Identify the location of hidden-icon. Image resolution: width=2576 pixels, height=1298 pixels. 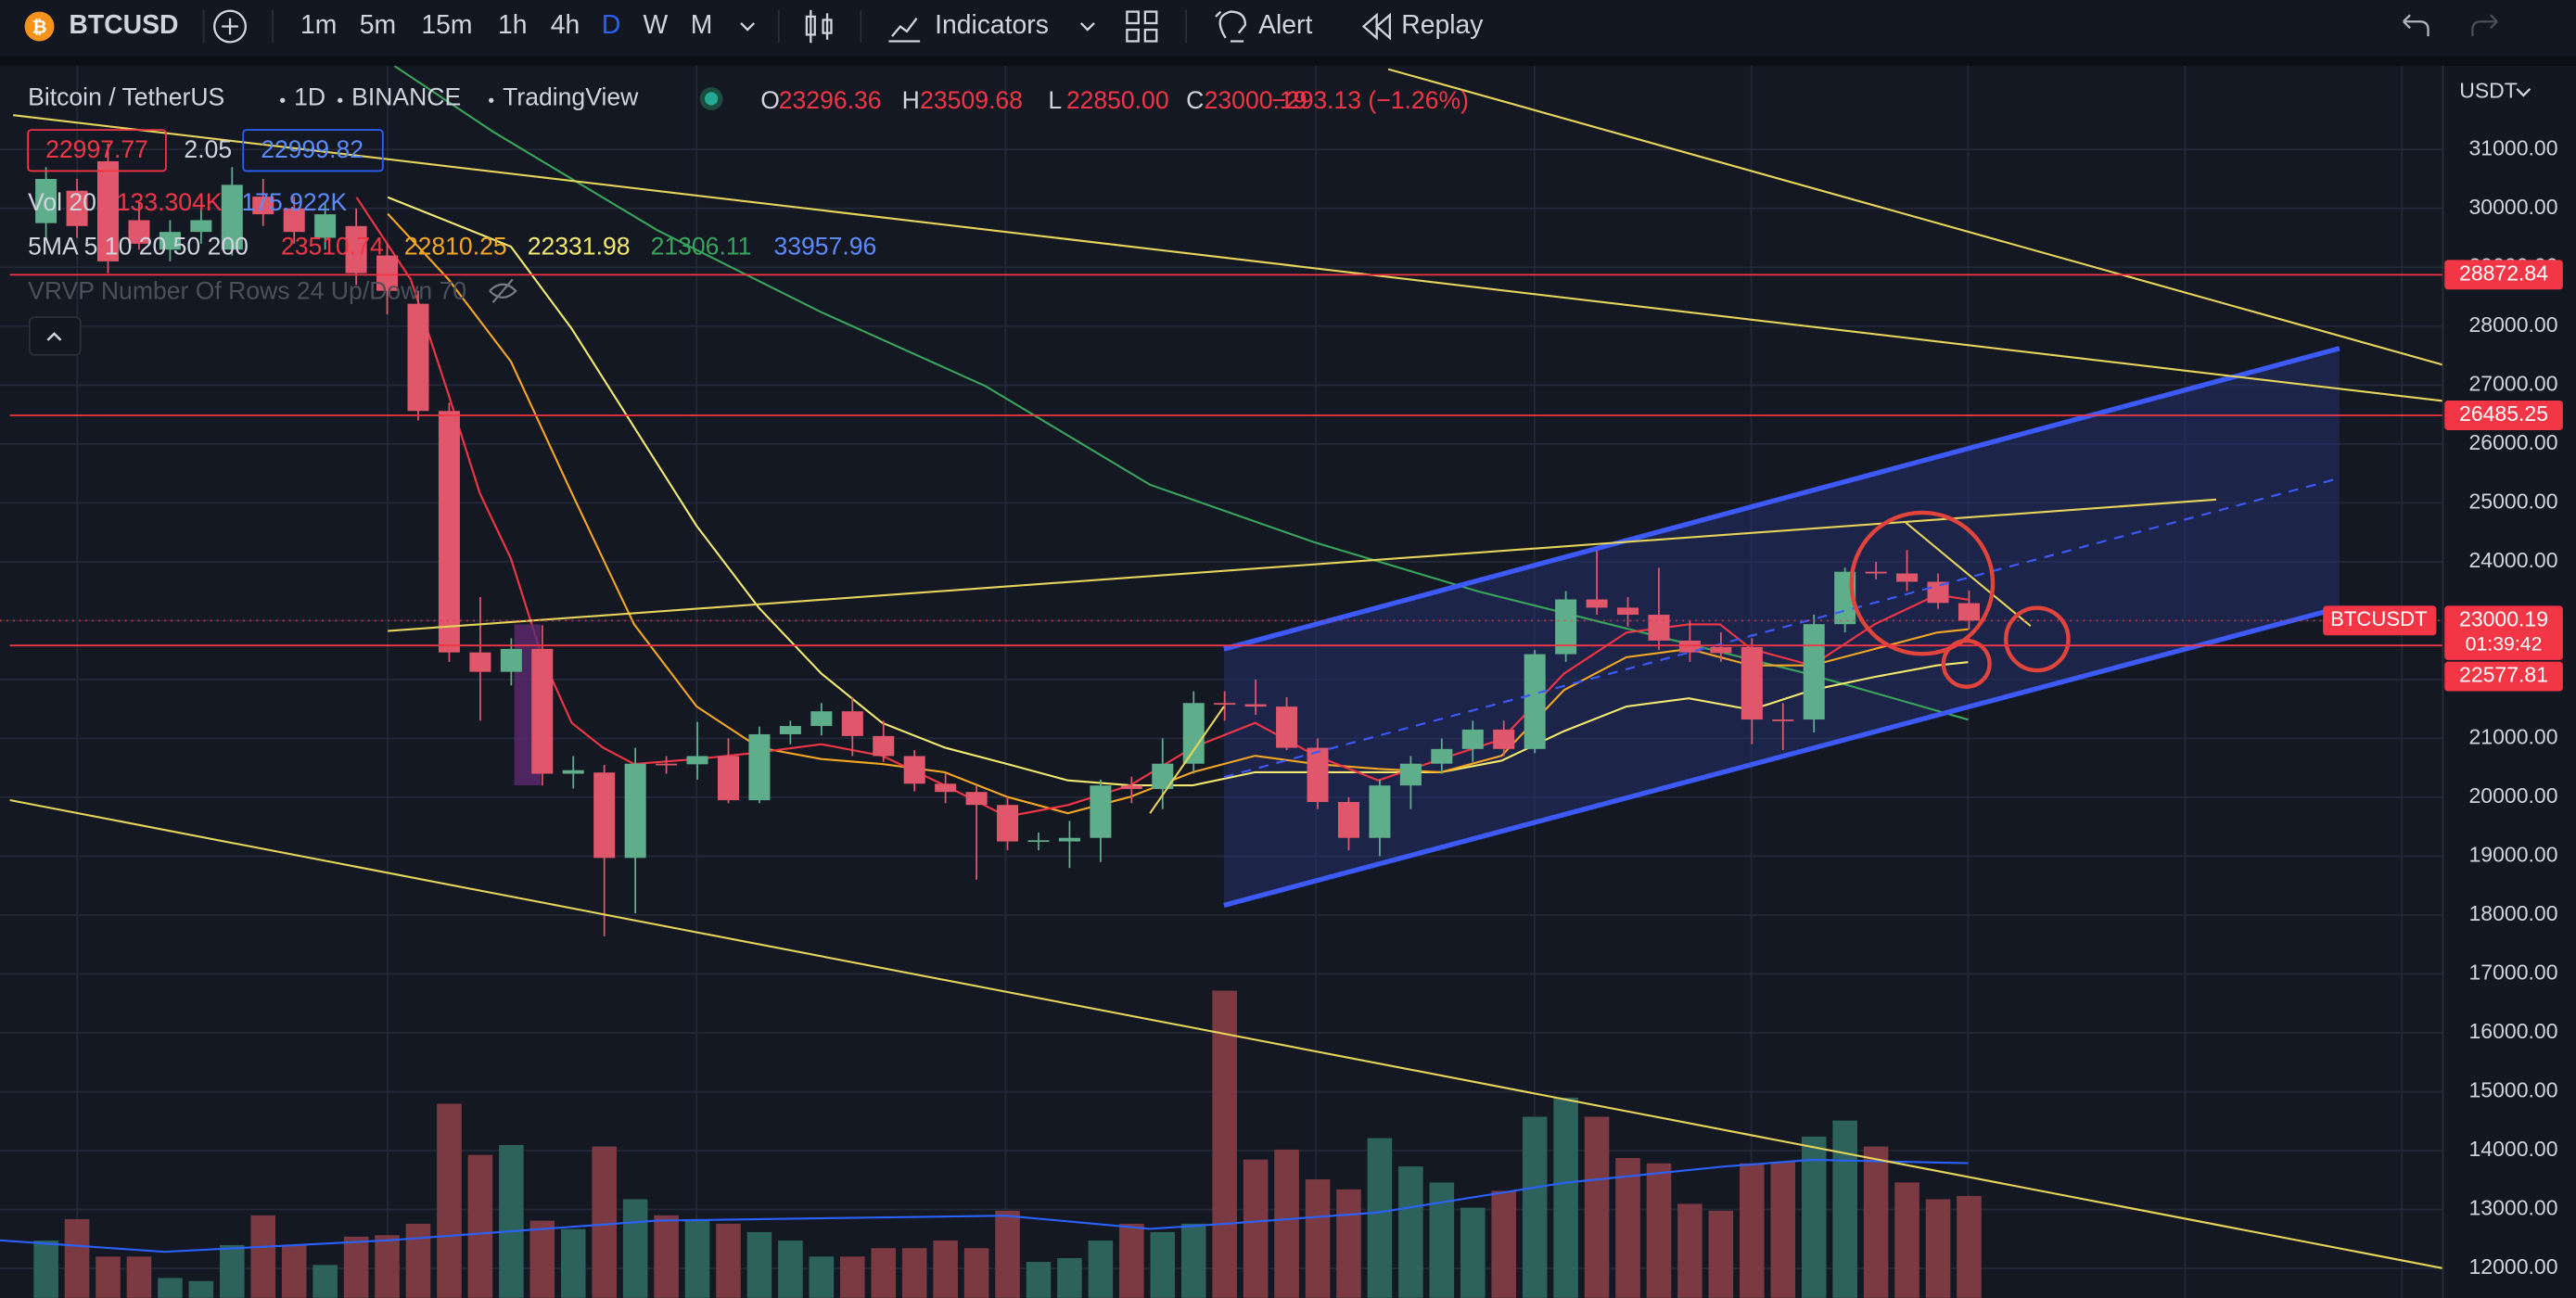
(503, 290).